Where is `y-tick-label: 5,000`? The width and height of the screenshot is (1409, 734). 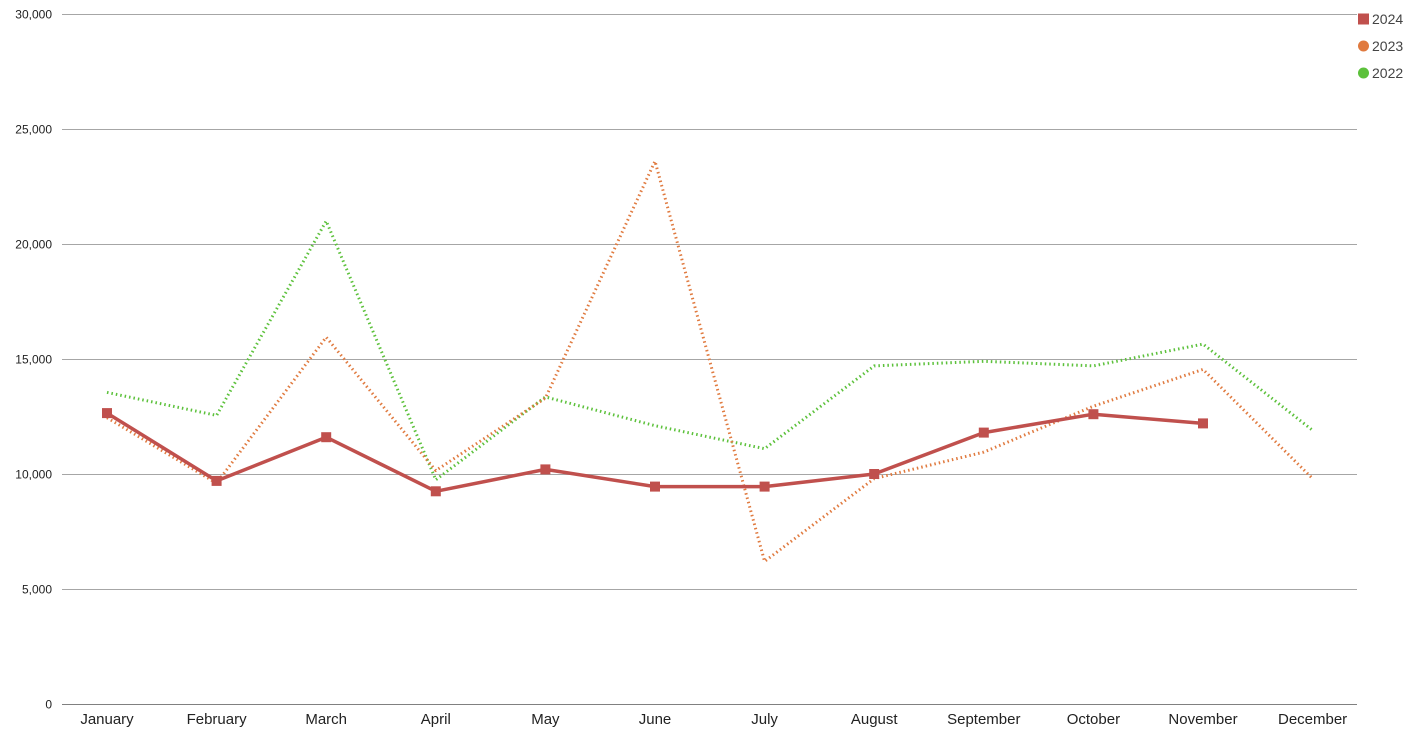
y-tick-label: 5,000 is located at coordinates (37, 590).